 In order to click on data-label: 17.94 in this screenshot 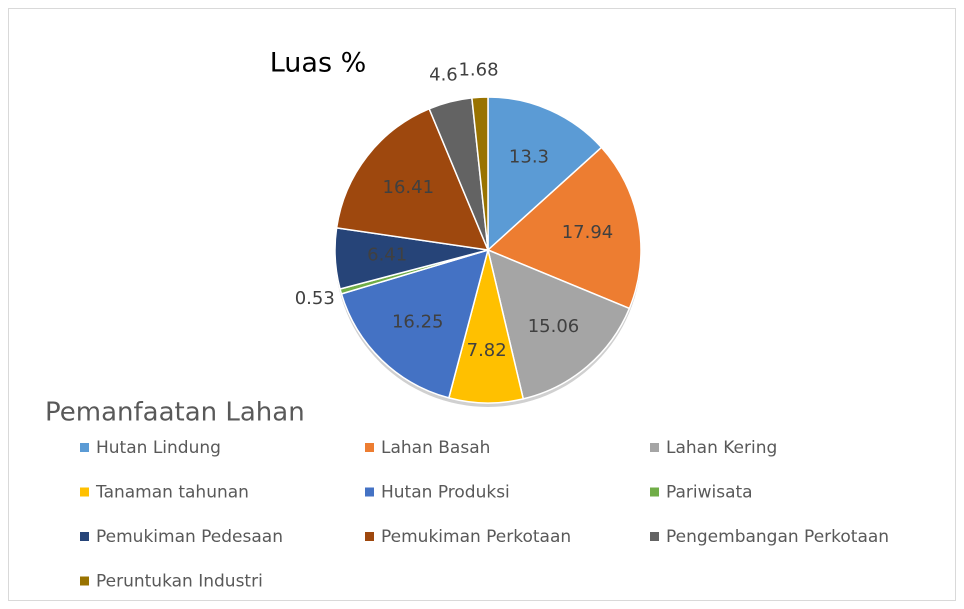, I will do `click(588, 232)`.